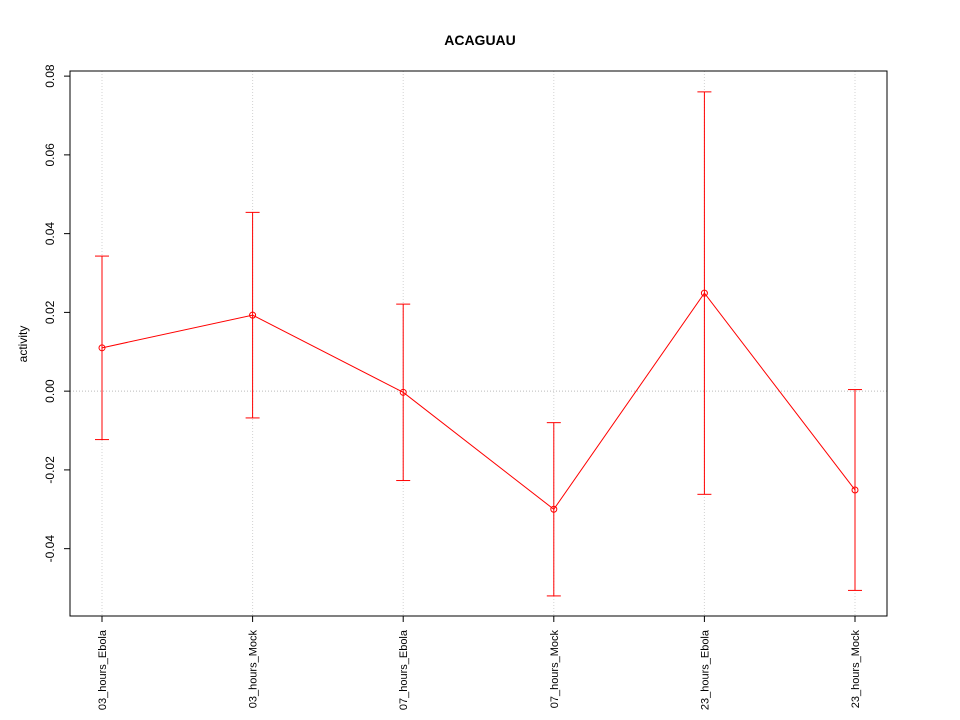  Describe the element at coordinates (50, 549) in the screenshot. I see `y-tick-label: -0.04` at that location.